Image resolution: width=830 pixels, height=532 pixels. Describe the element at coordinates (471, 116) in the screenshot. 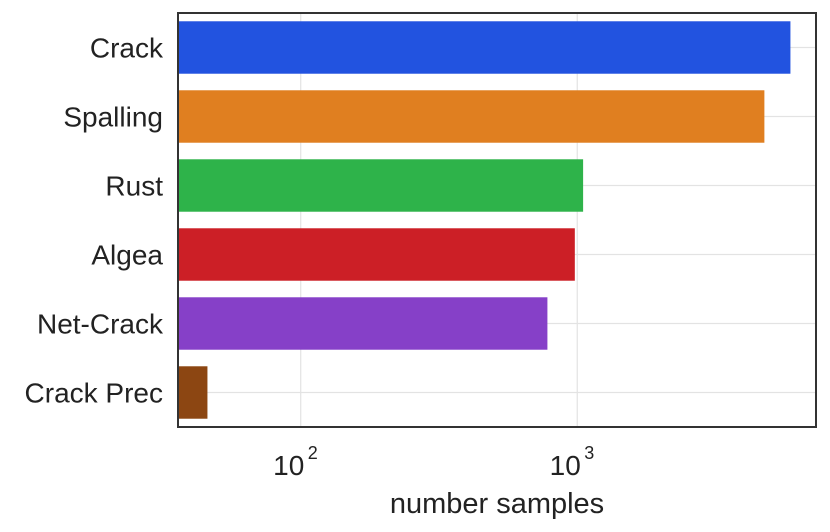

I see `bar-spalling` at that location.